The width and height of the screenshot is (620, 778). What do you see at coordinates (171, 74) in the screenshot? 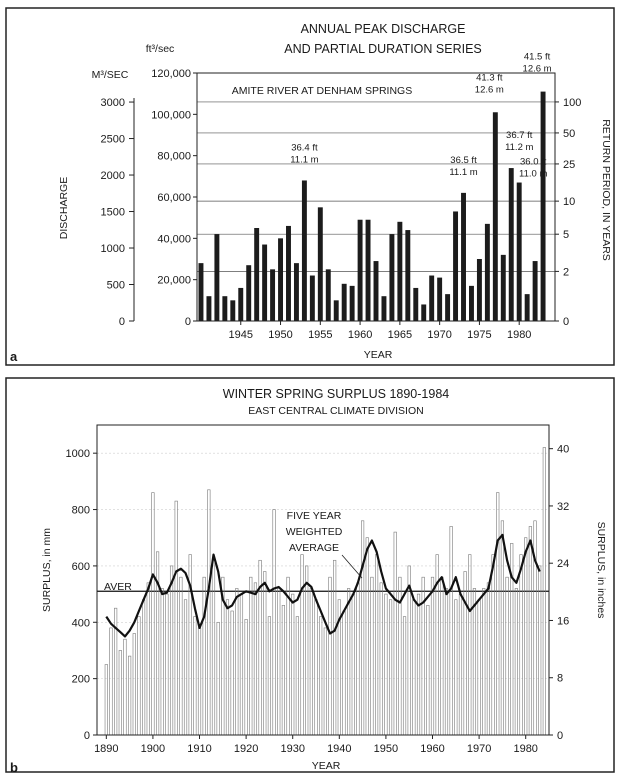
I see `chart-a-ytick-label: 120,000` at bounding box center [171, 74].